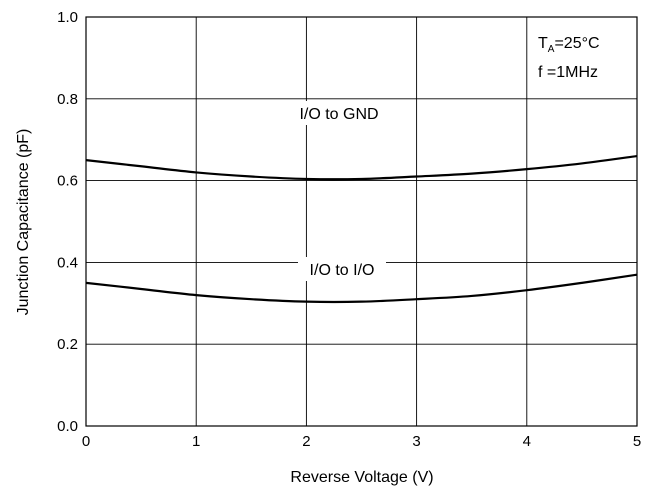 The height and width of the screenshot is (499, 656). What do you see at coordinates (569, 58) in the screenshot?
I see `test-conditions: TA=25°C f =1MHz` at bounding box center [569, 58].